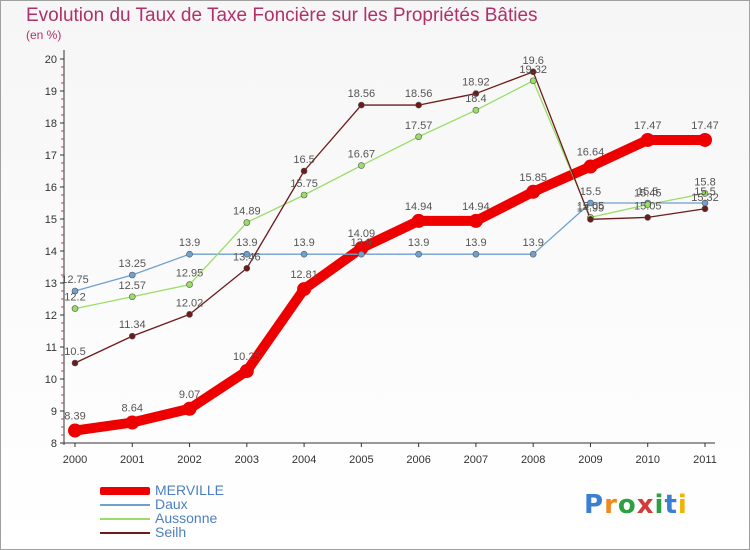  Describe the element at coordinates (304, 460) in the screenshot. I see `x-tick-label: 2004` at that location.